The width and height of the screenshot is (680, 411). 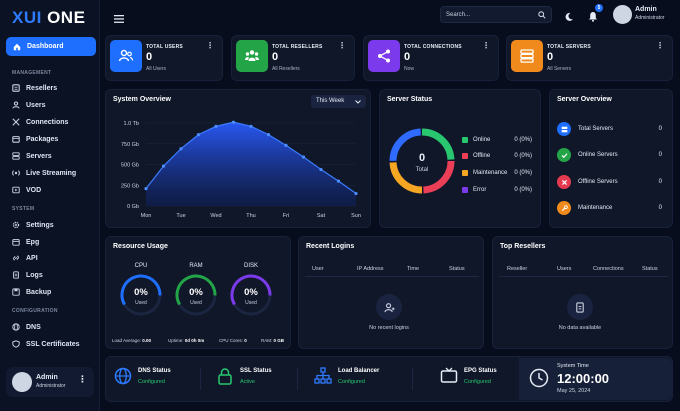 What do you see at coordinates (28, 105) in the screenshot?
I see `sidebar-item-users: Users` at bounding box center [28, 105].